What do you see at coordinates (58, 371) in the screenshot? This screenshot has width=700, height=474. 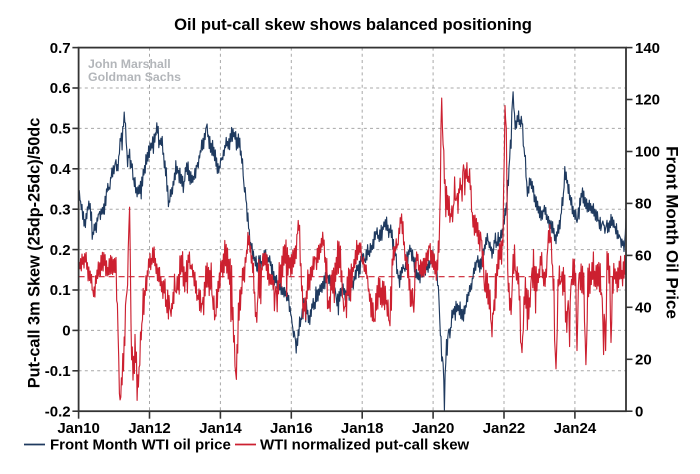 I see `svg-text: -0.1` at bounding box center [58, 371].